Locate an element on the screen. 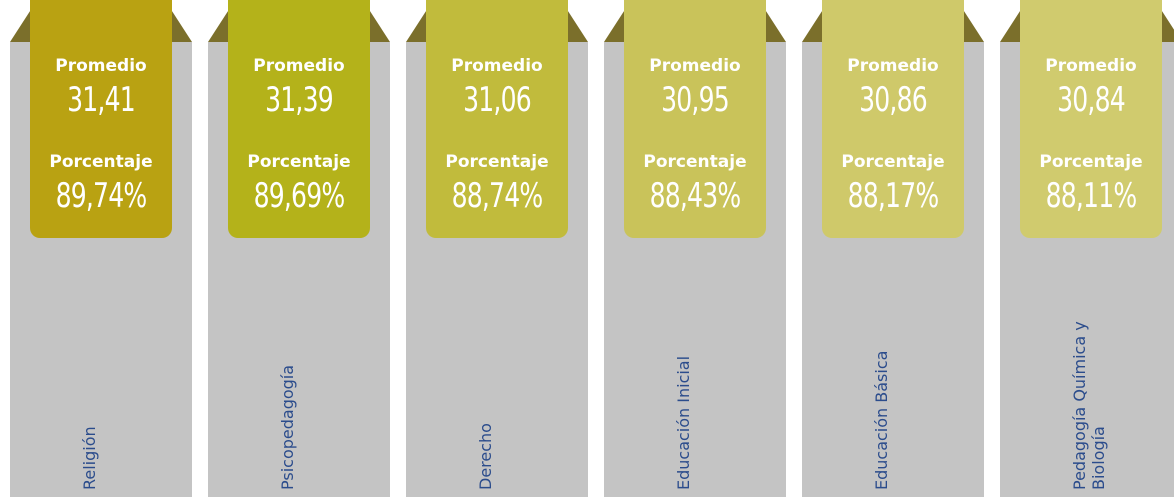 The height and width of the screenshot is (497, 1174). ribbon: Promedio 31,41 Porcentaje 89,74% is located at coordinates (101, 119).